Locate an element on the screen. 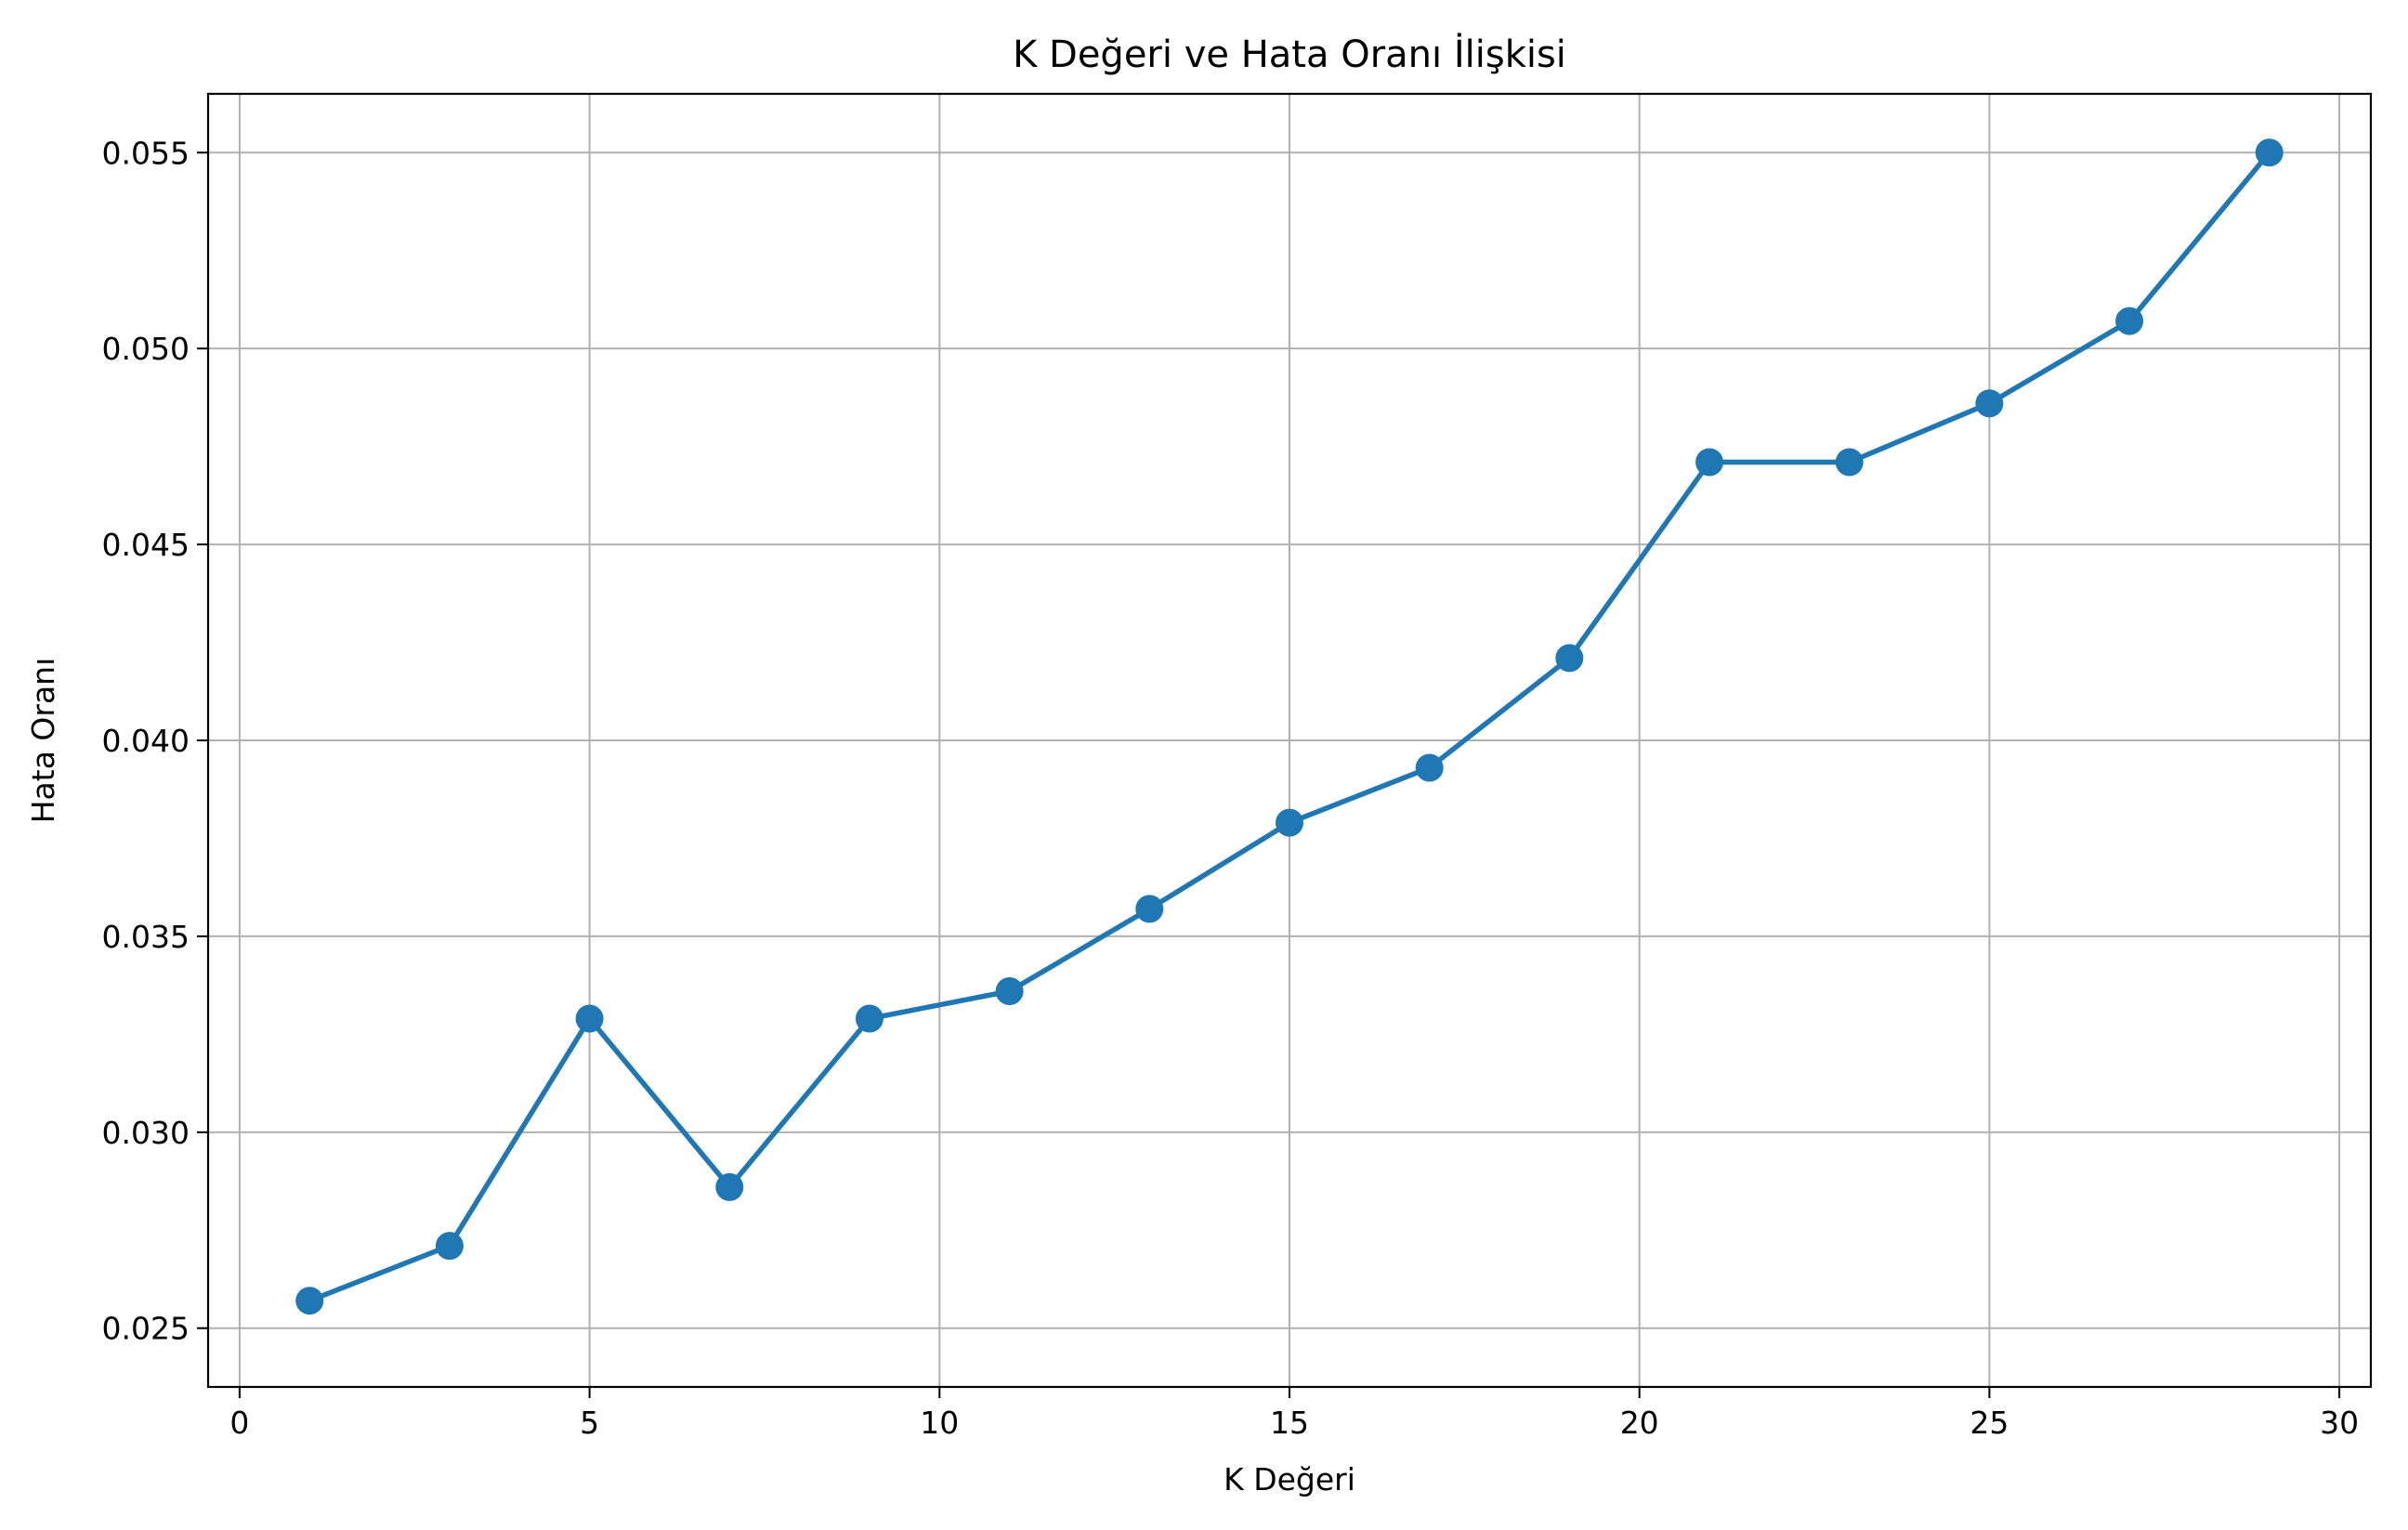 The image size is (2408, 1530). y-tick-label: 0.035 is located at coordinates (146, 937).